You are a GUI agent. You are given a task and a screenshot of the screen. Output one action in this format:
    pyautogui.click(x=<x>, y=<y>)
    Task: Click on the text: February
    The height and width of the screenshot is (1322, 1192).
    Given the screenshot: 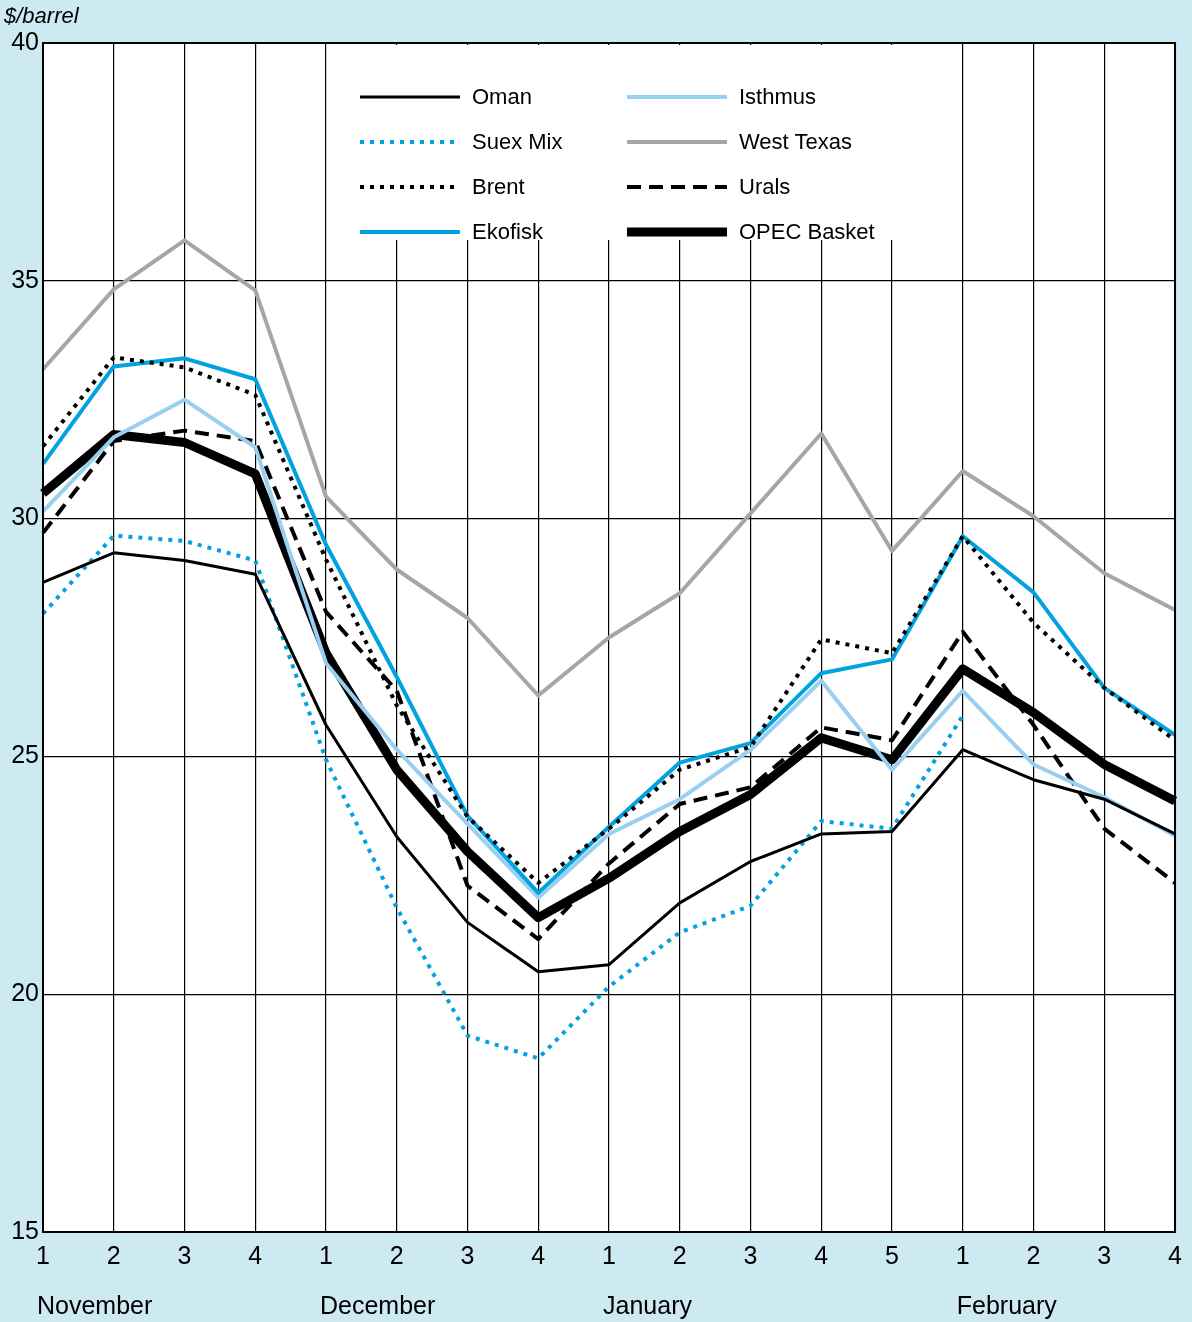 What is the action you would take?
    pyautogui.click(x=1007, y=1304)
    